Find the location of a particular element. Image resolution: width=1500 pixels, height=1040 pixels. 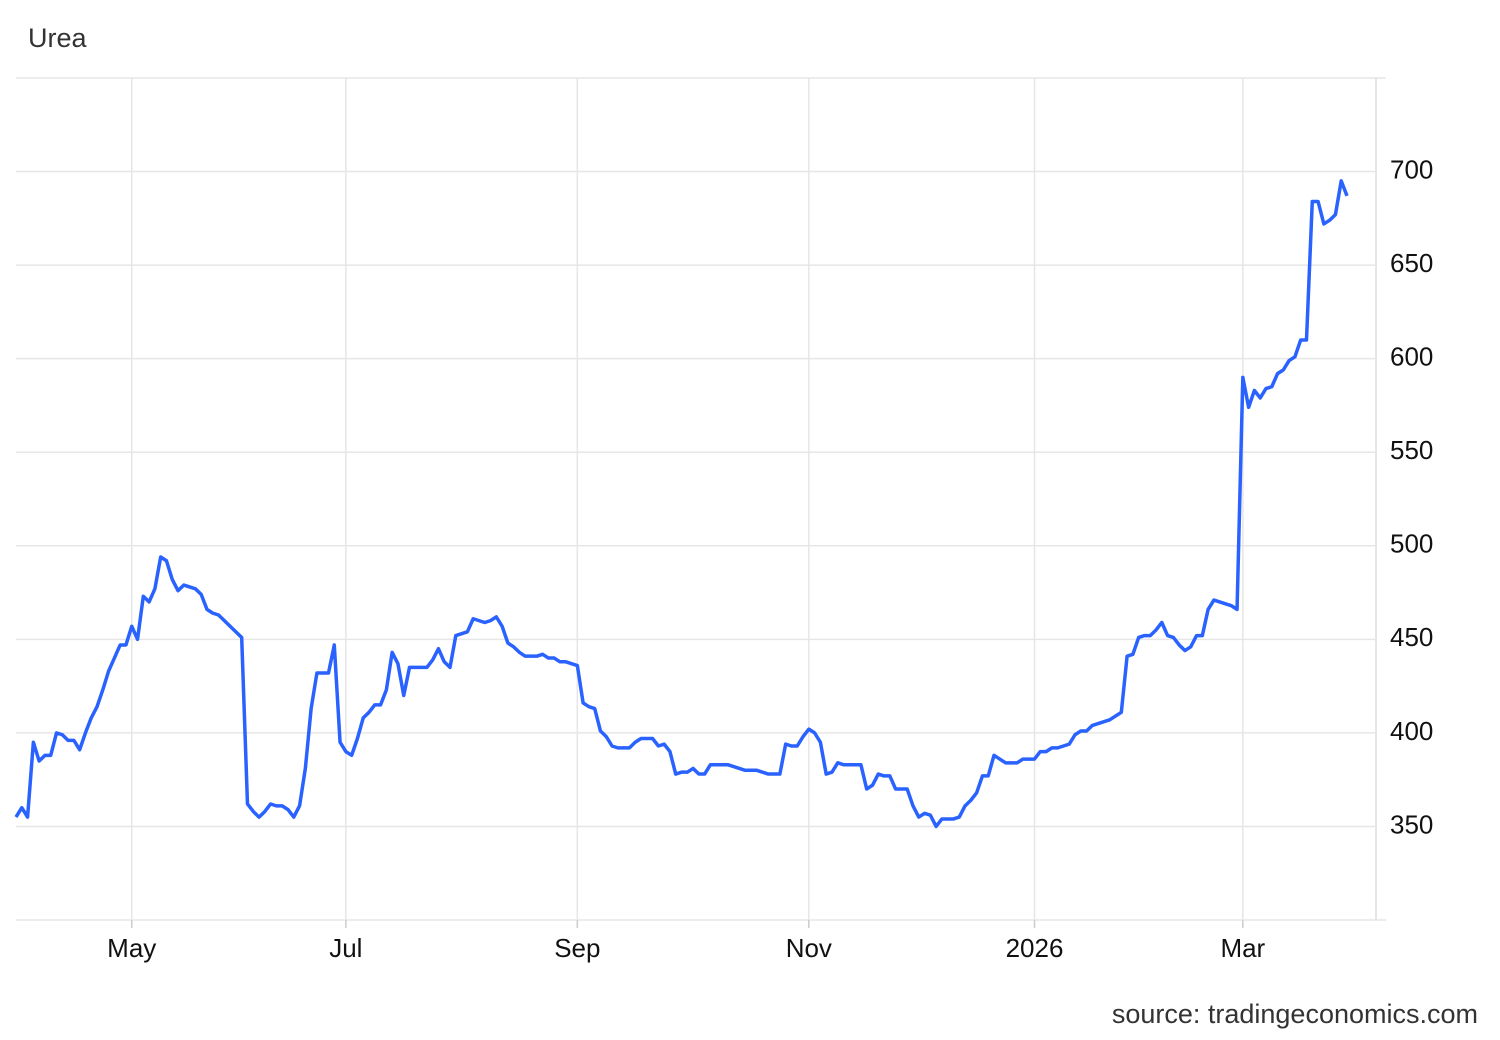

x-tick-label: Jul is located at coordinates (345, 948).